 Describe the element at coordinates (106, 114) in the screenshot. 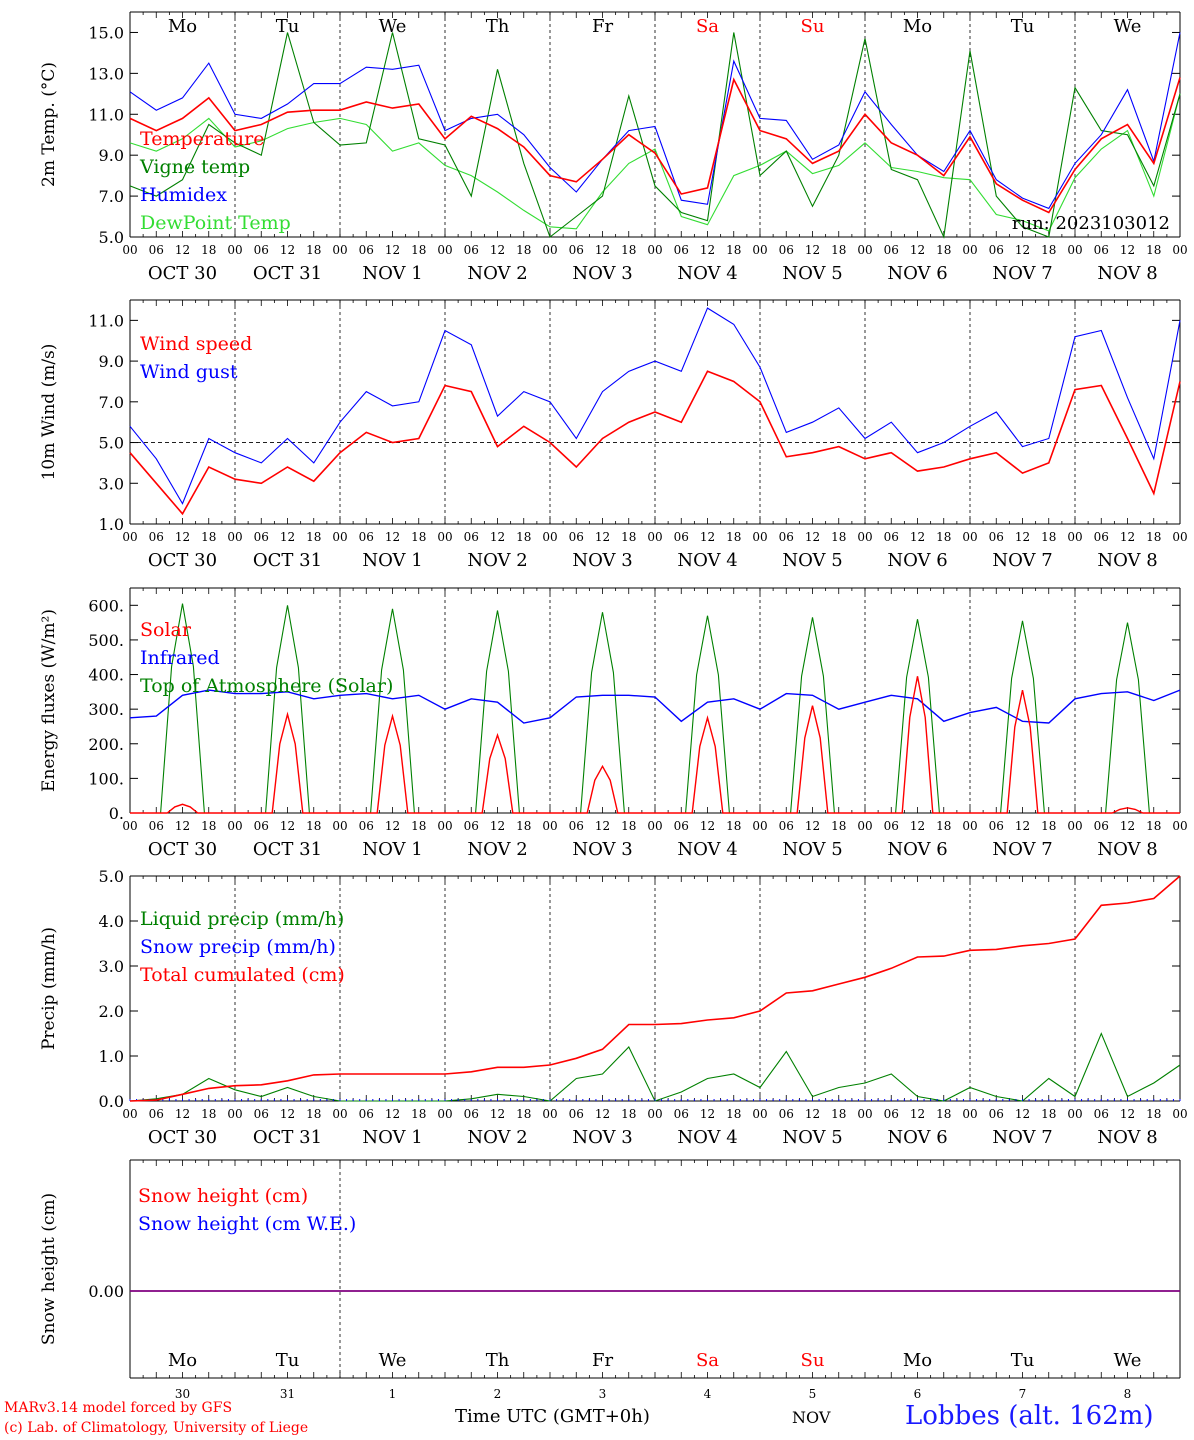

I see `y-tick-label: 11.0` at that location.